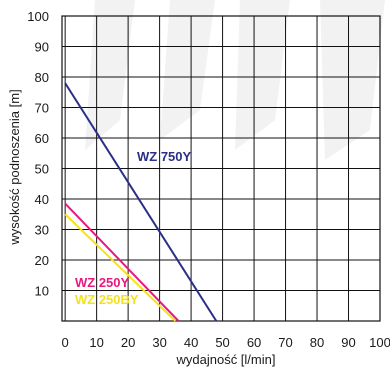  Describe the element at coordinates (164, 156) in the screenshot. I see `series-label-wz-750y: WZ 750Y` at that location.